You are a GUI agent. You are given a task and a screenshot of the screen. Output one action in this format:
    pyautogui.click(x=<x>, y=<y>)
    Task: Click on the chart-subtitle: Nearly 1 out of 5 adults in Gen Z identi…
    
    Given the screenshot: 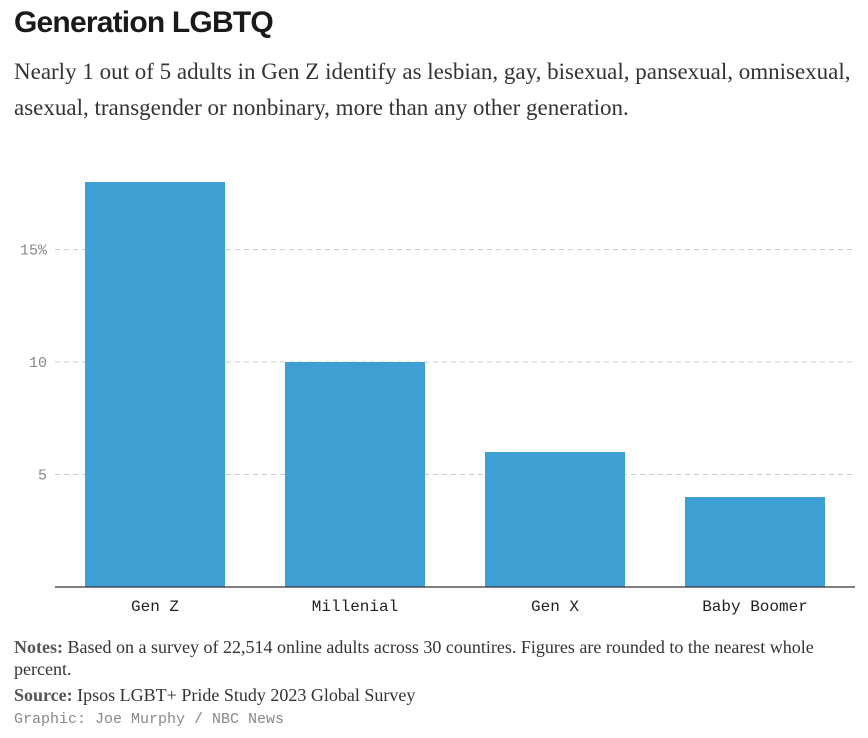 What is the action you would take?
    pyautogui.click(x=432, y=89)
    